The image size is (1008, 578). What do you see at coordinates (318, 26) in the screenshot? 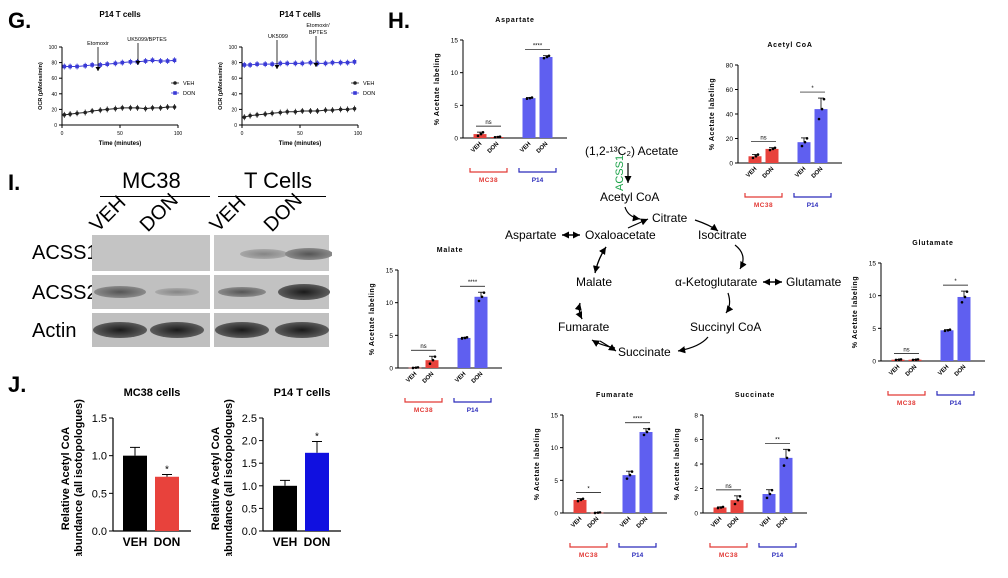
I see `annotation-label: Etomoxir/` at bounding box center [318, 26].